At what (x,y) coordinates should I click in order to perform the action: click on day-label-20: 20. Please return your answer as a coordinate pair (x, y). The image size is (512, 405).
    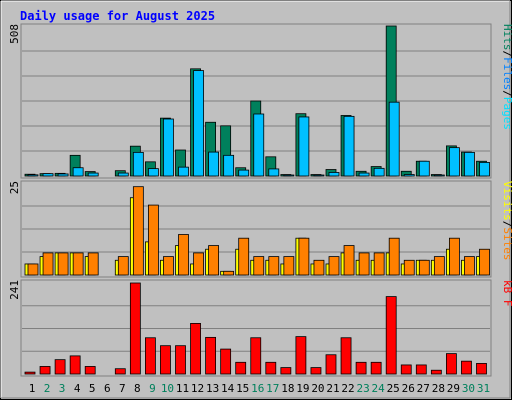
    Looking at the image, I should click on (317, 388).